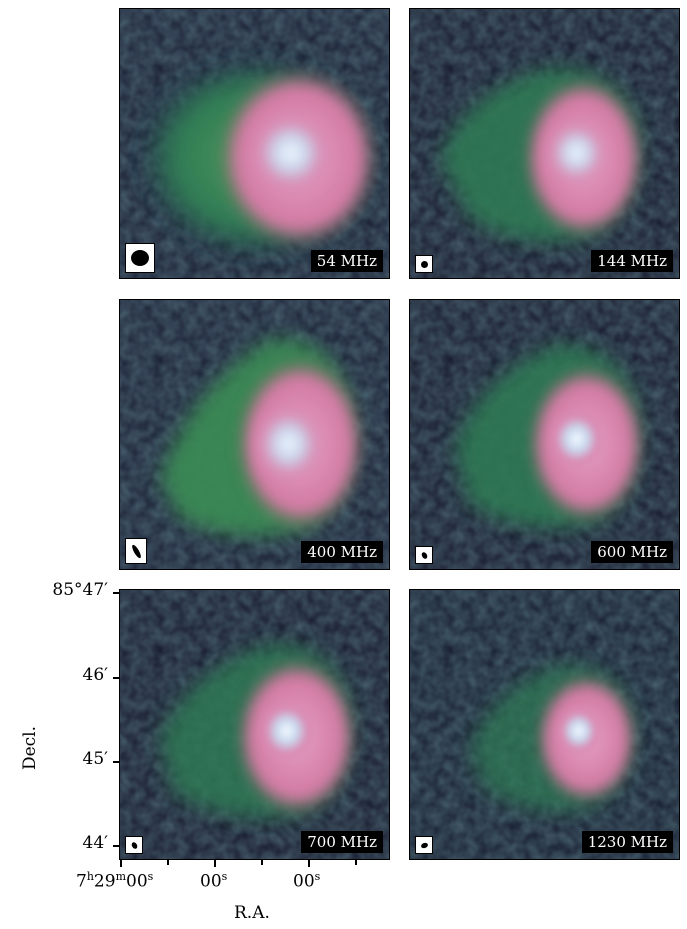 This screenshot has height=929, width=687. What do you see at coordinates (252, 913) in the screenshot?
I see `x-axis-label: R.A.` at bounding box center [252, 913].